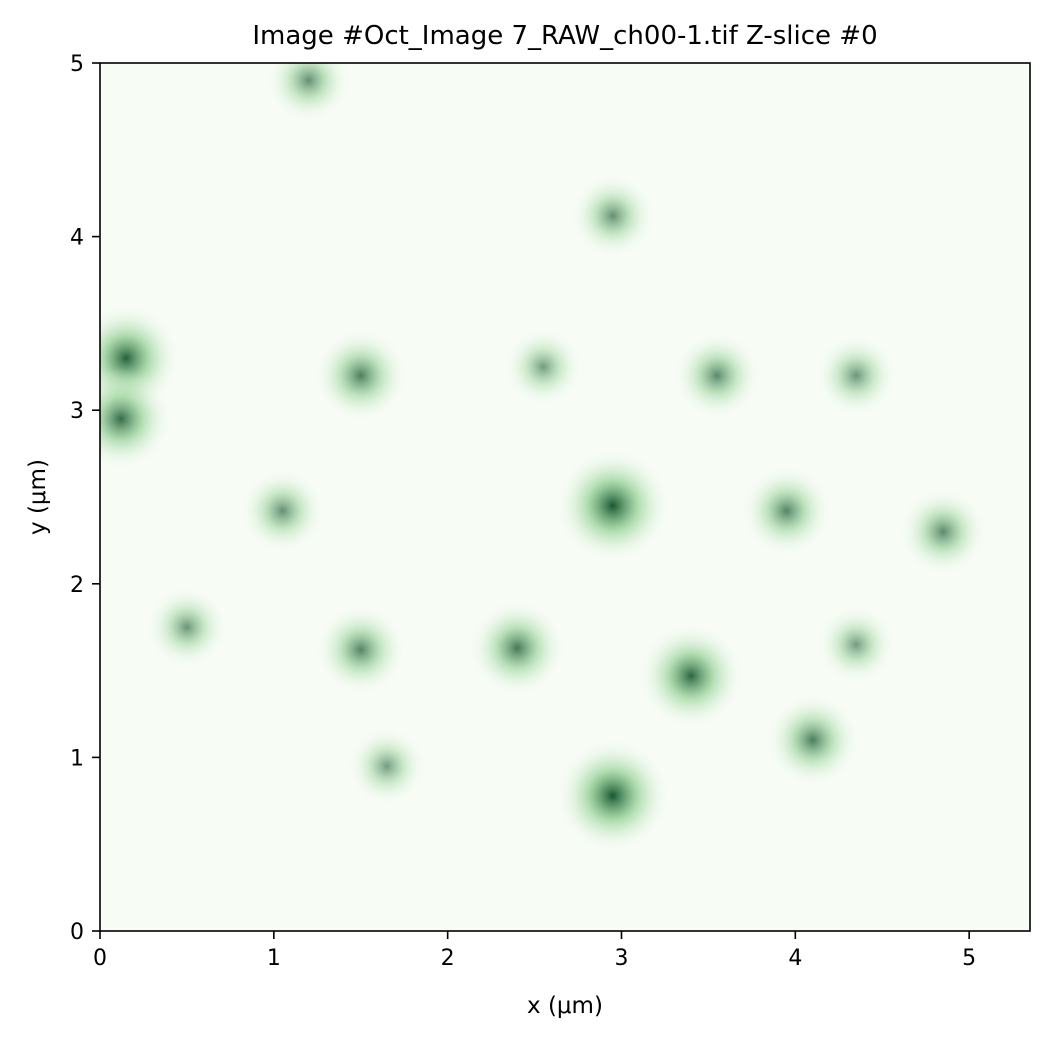 The width and height of the screenshot is (1050, 1042). Describe the element at coordinates (85, 498) in the screenshot. I see `y-axis: 0 1 2 3 4 5` at that location.